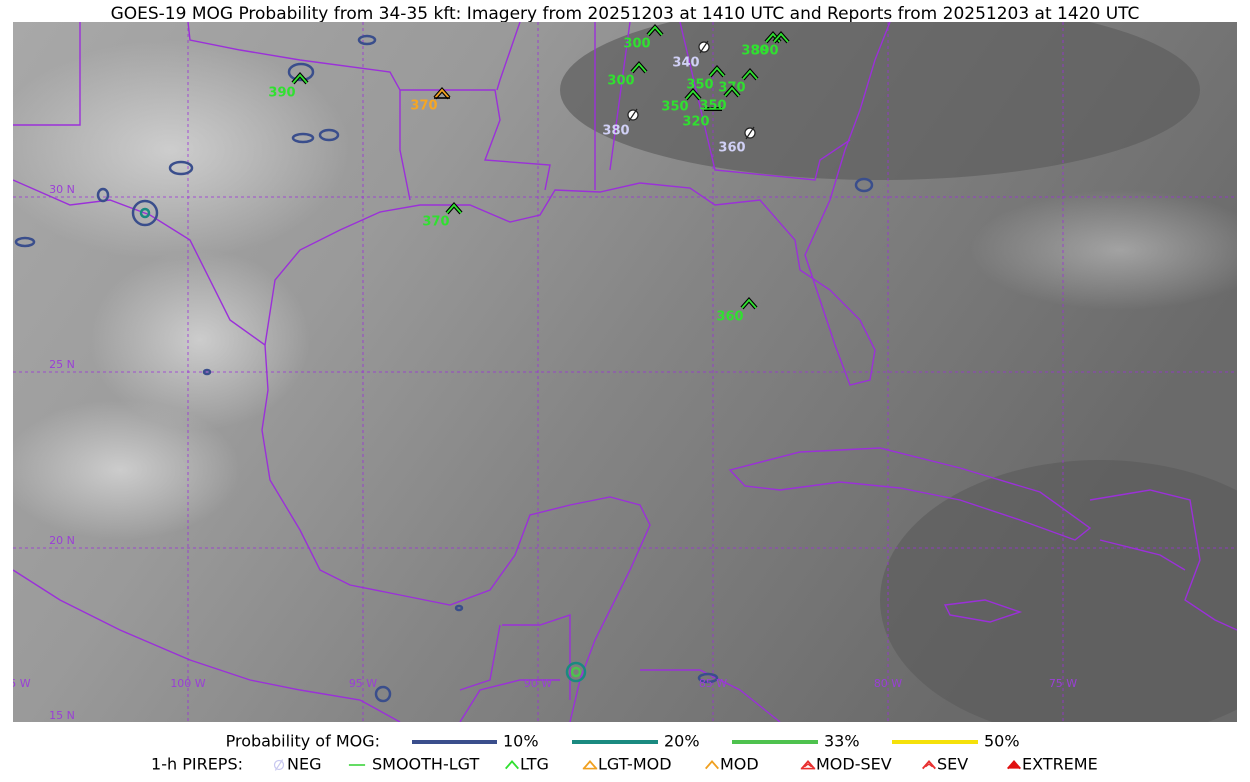 The width and height of the screenshot is (1250, 782). What do you see at coordinates (764, 51) in the screenshot?
I see `pirep-label: 390` at bounding box center [764, 51].